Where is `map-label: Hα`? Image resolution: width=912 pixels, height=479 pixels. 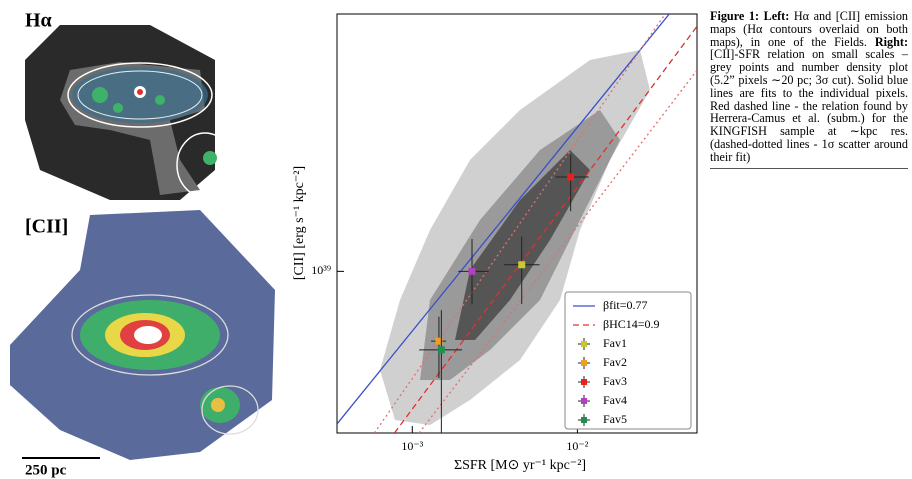
map-label: Hα is located at coordinates (38, 21).